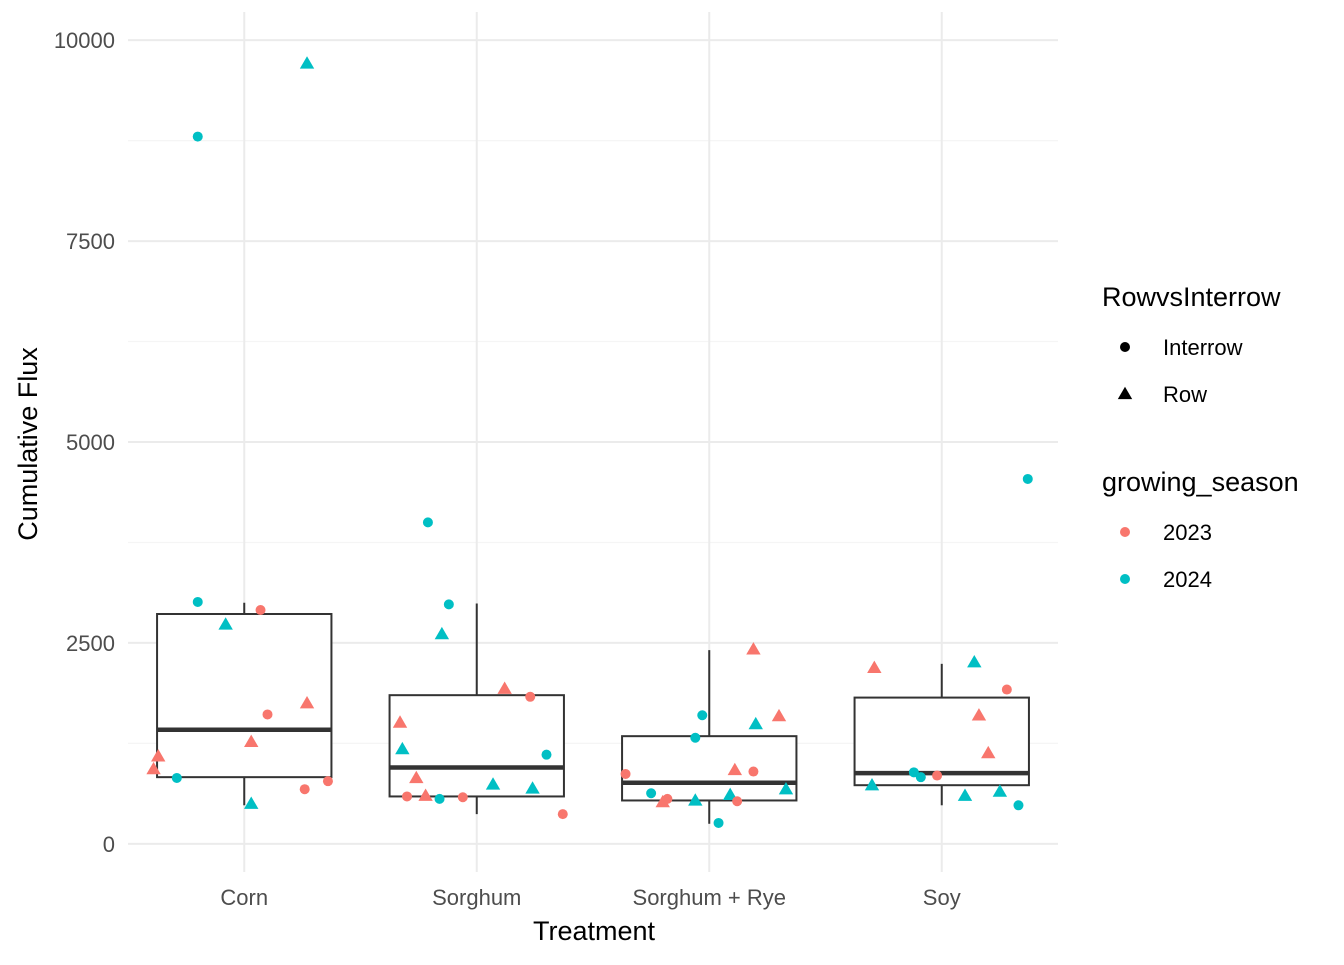  What do you see at coordinates (90, 442) in the screenshot?
I see `y-tick-label: 5000` at bounding box center [90, 442].